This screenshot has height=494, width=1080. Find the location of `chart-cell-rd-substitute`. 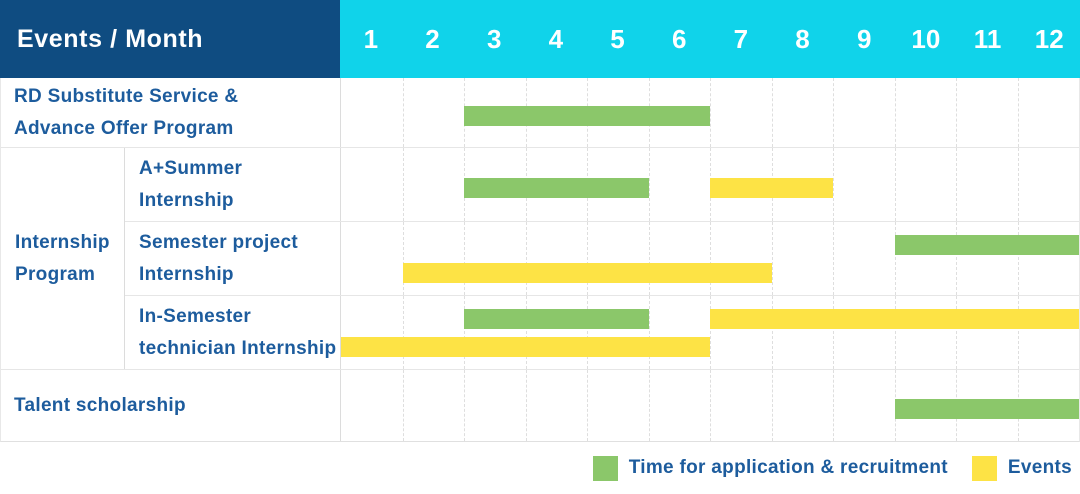

chart-cell-rd-substitute is located at coordinates (710, 112).